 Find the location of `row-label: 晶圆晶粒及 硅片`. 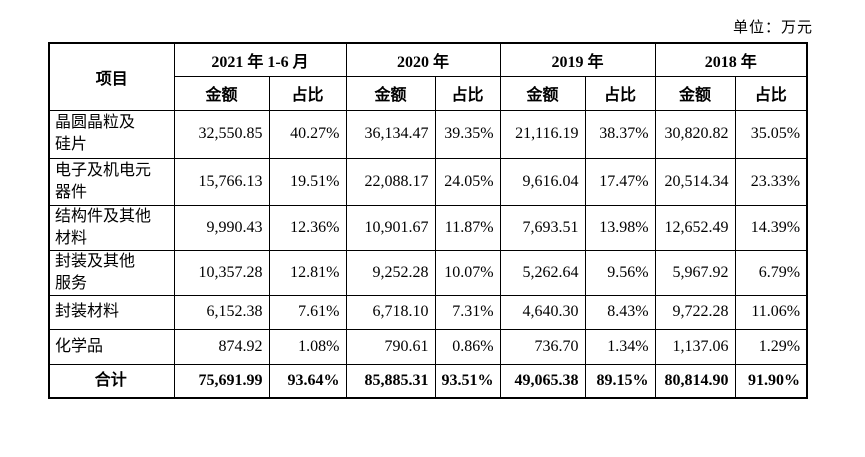

row-label: 晶圆晶粒及 硅片 is located at coordinates (111, 134).